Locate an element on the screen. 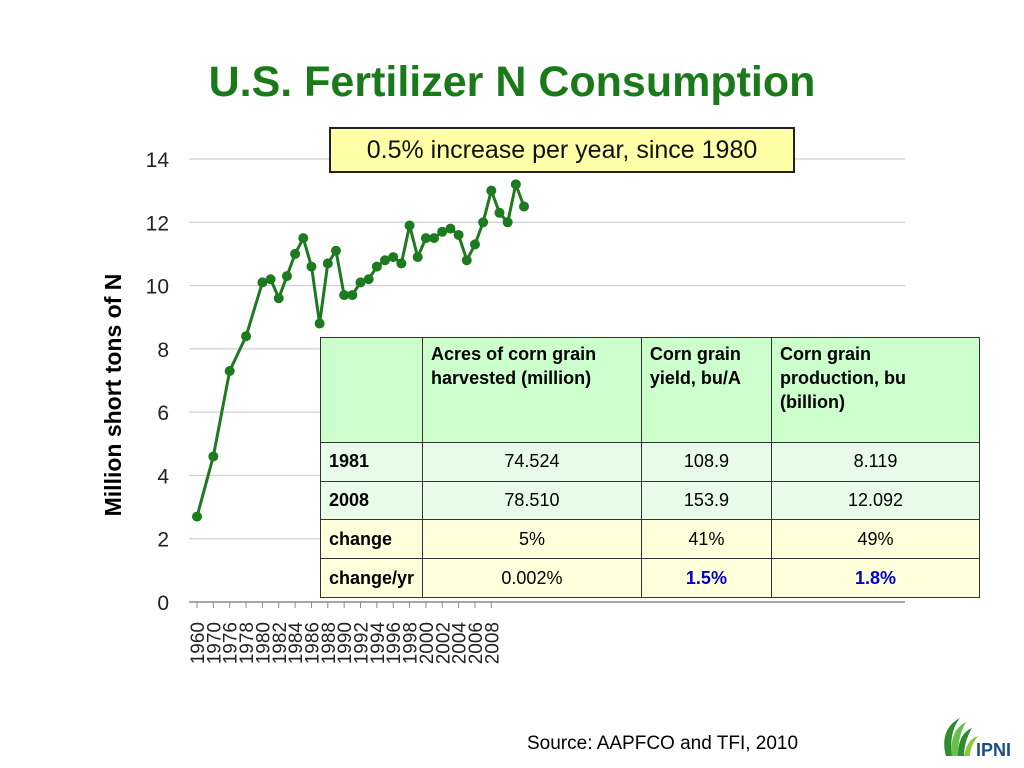 Image resolution: width=1024 pixels, height=768 pixels. table-row: 2008 78.510 153.9 12.092 is located at coordinates (649, 500).